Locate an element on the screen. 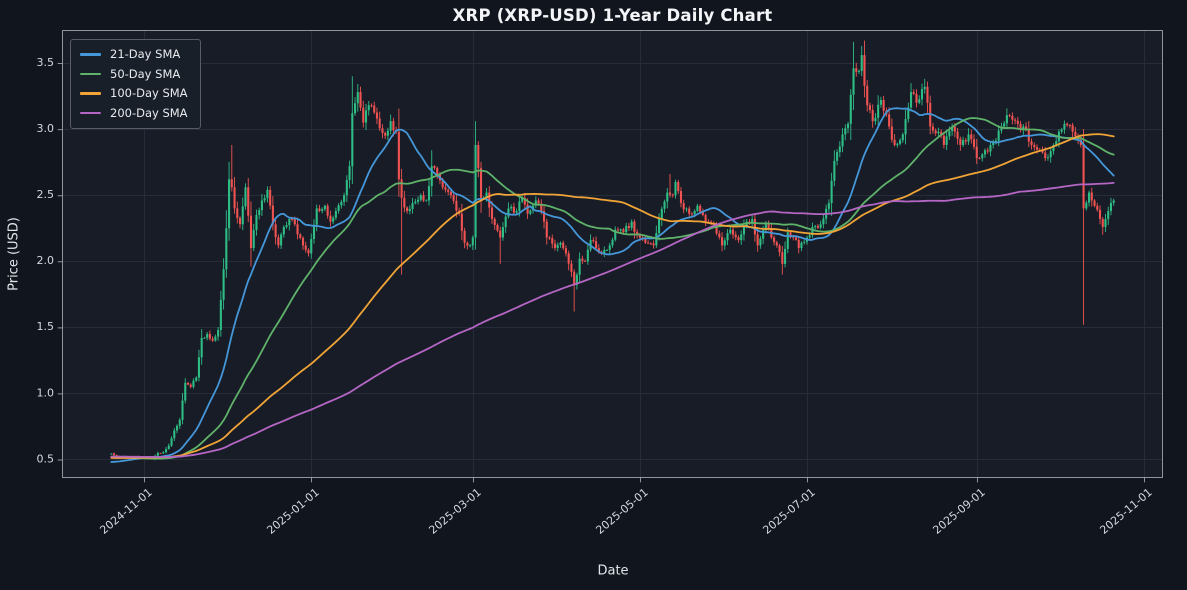 The image size is (1187, 590). legend-item-21-day-sma: 21-Day SMA is located at coordinates (134, 54).